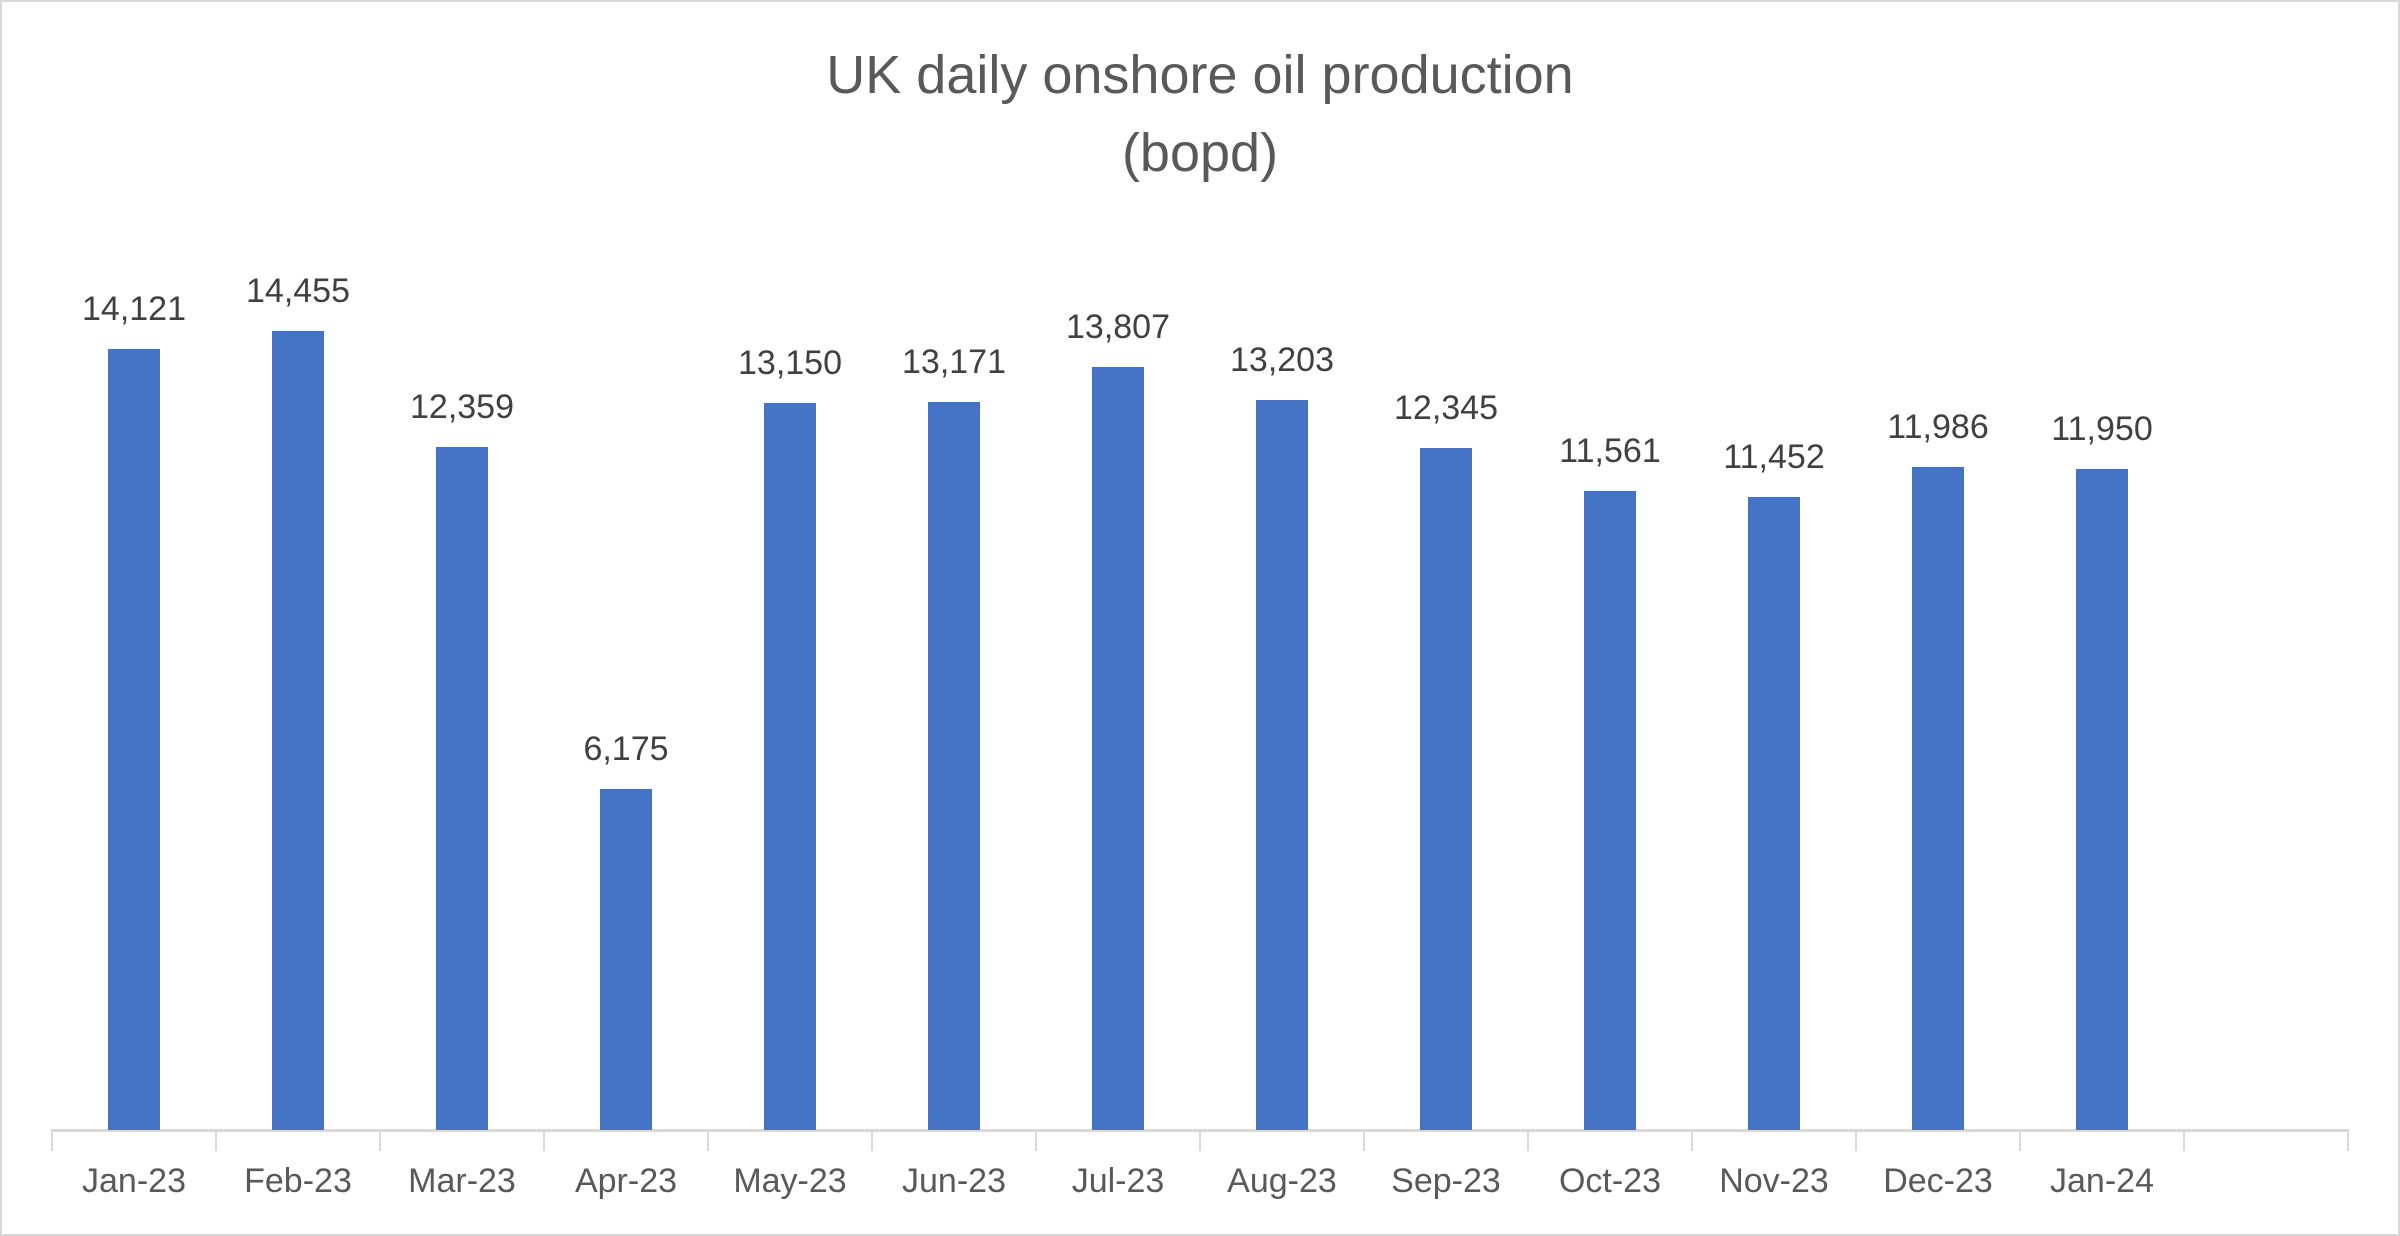 This screenshot has width=2400, height=1236. Describe the element at coordinates (1446, 1181) in the screenshot. I see `x-axis-label: Sep-23` at that location.